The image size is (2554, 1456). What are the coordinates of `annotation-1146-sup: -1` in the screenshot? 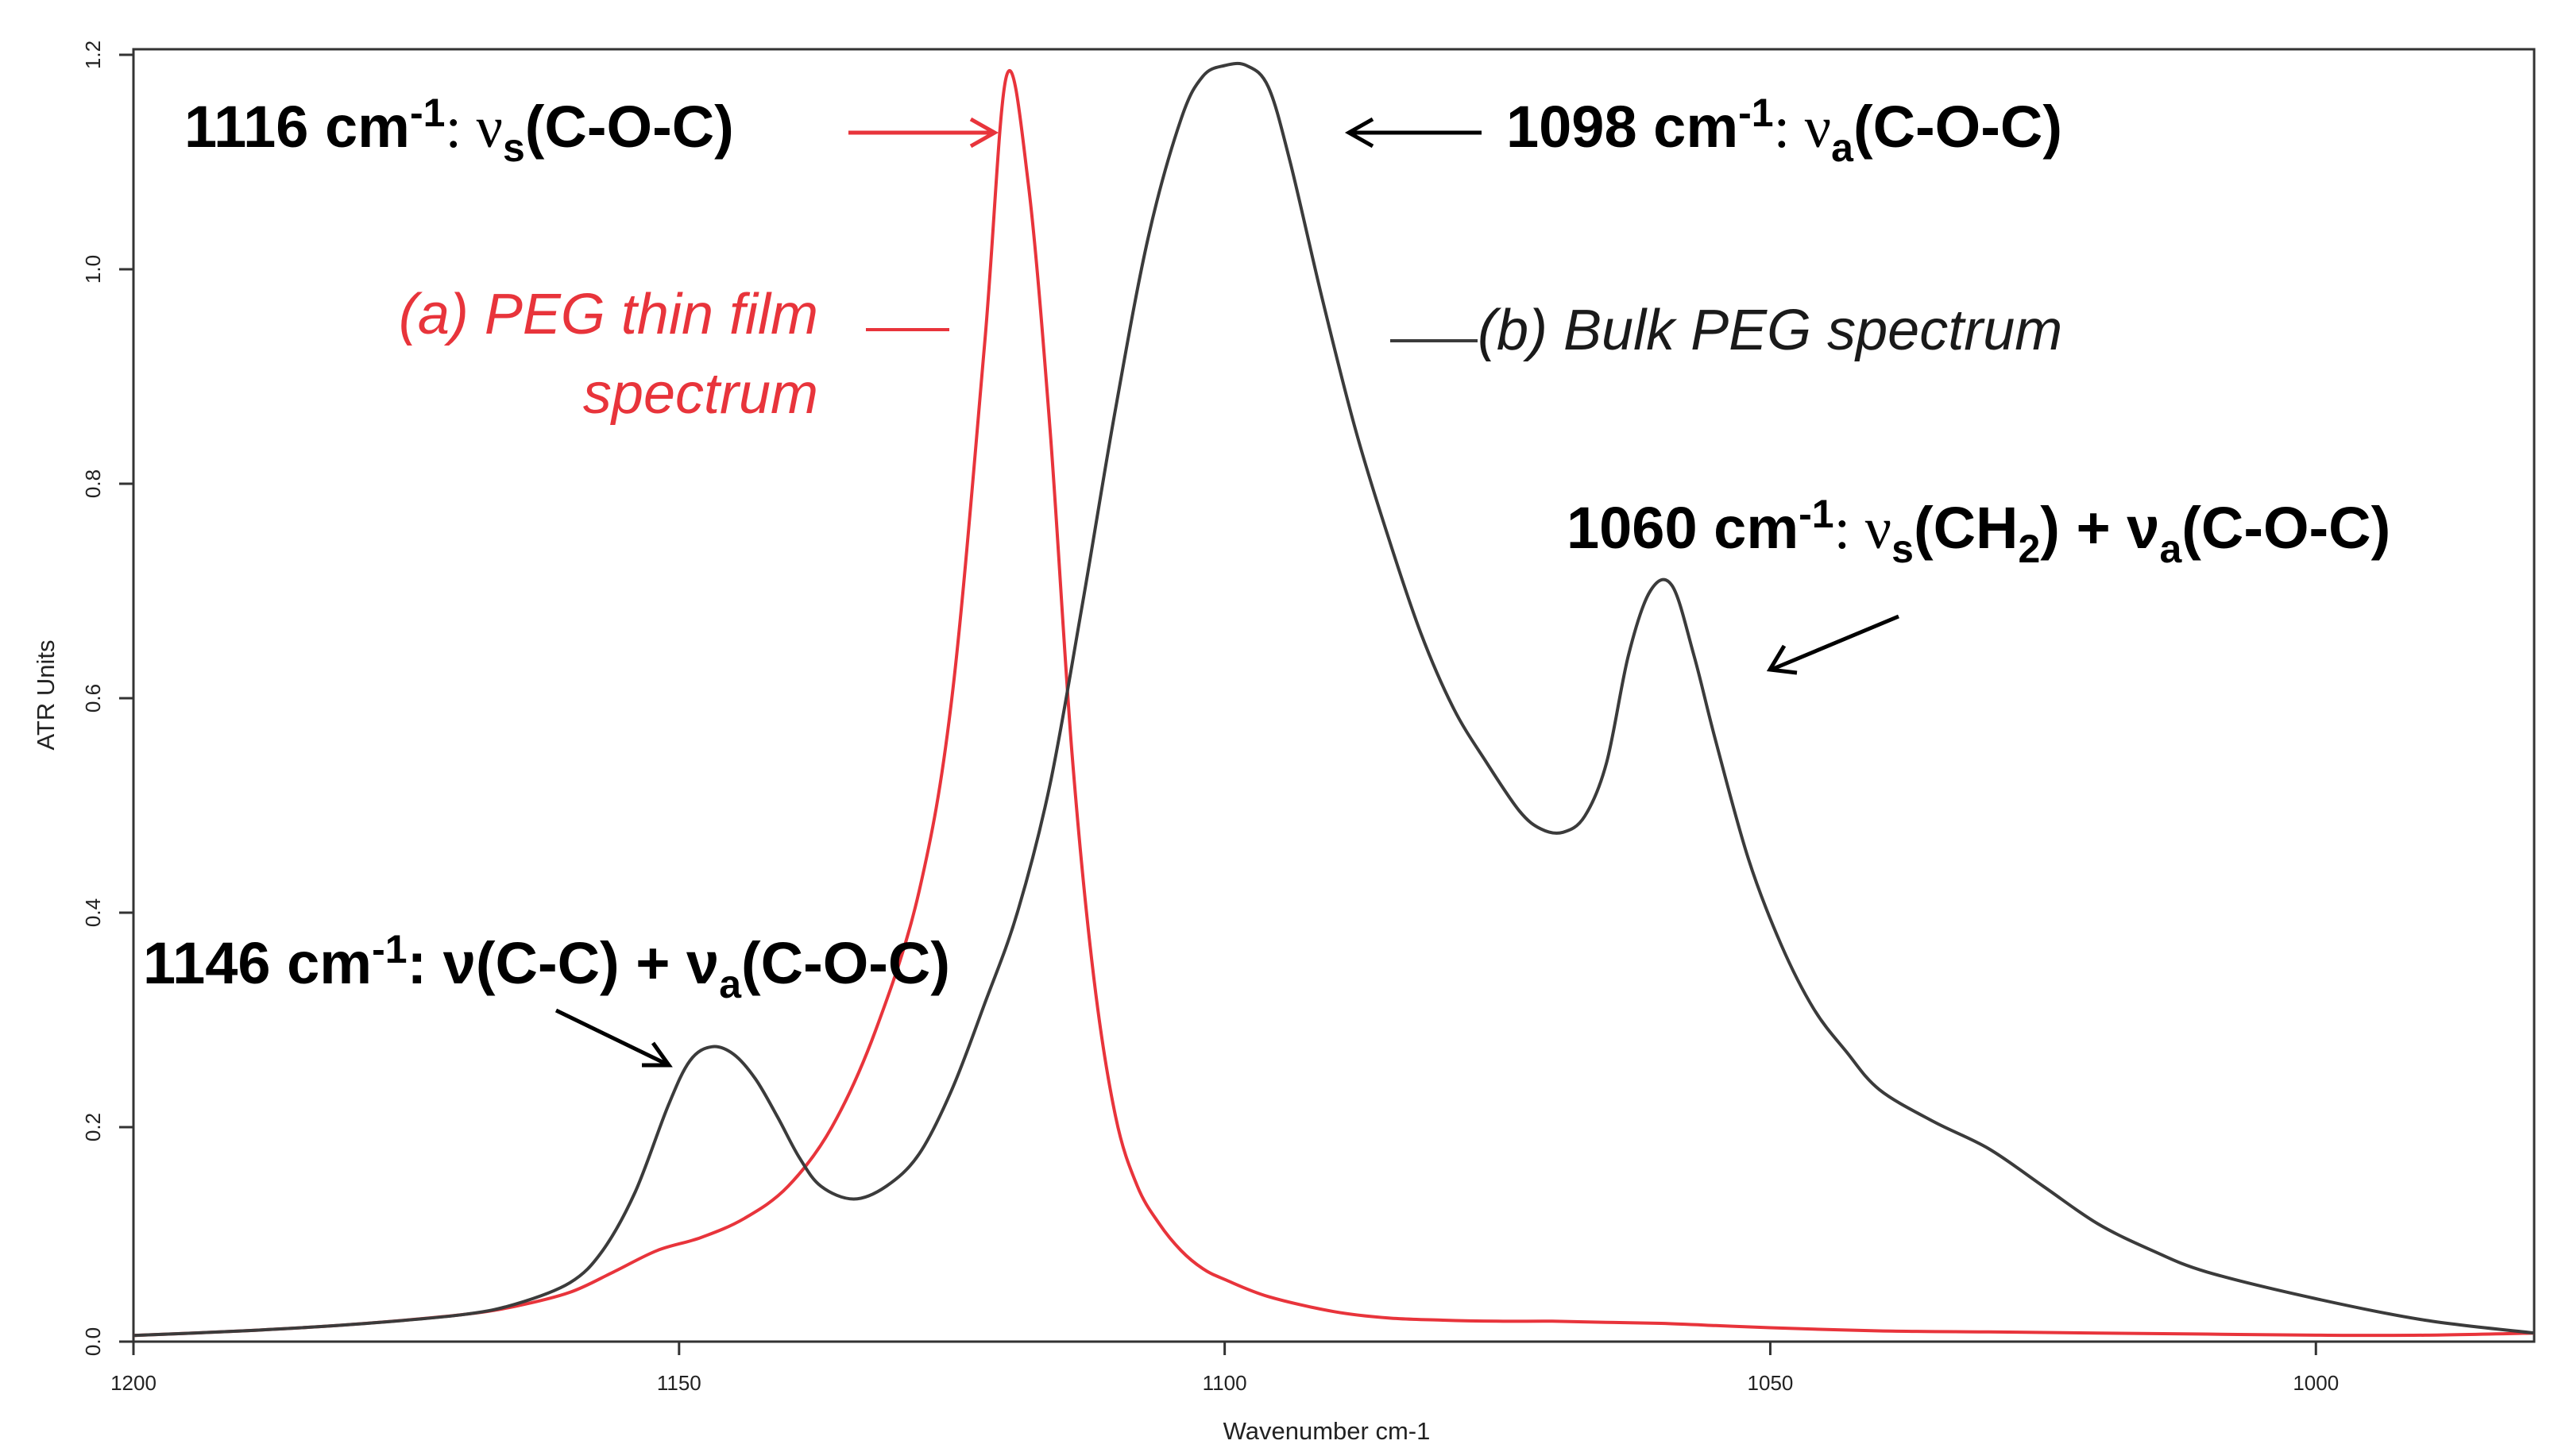 It's located at (389, 949).